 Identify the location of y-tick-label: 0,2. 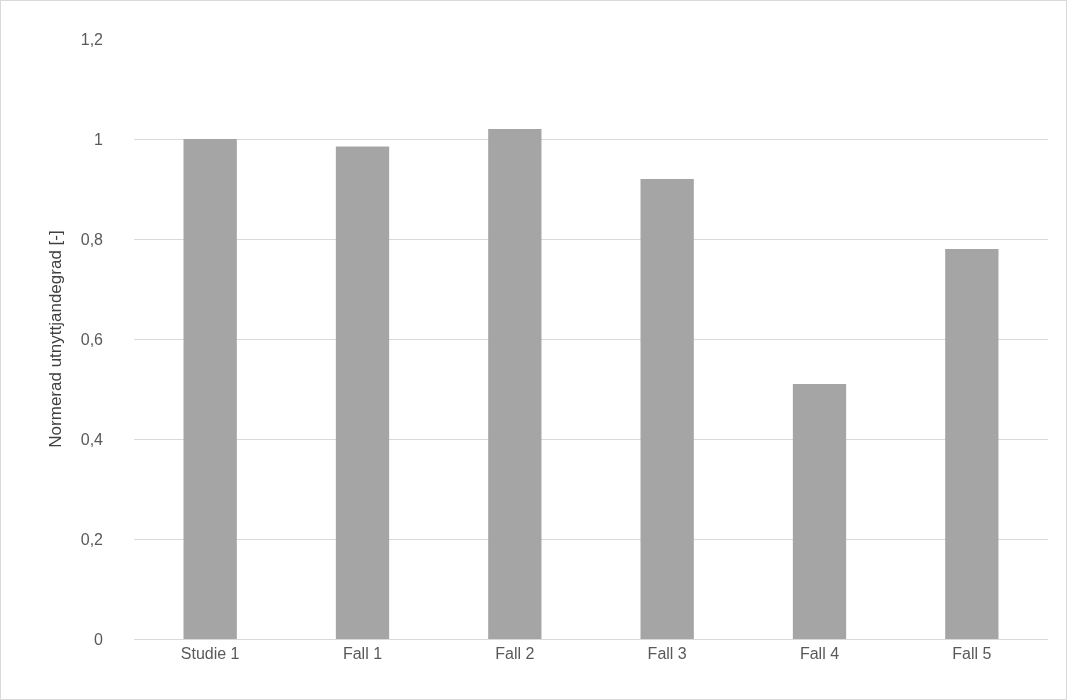
(92, 539).